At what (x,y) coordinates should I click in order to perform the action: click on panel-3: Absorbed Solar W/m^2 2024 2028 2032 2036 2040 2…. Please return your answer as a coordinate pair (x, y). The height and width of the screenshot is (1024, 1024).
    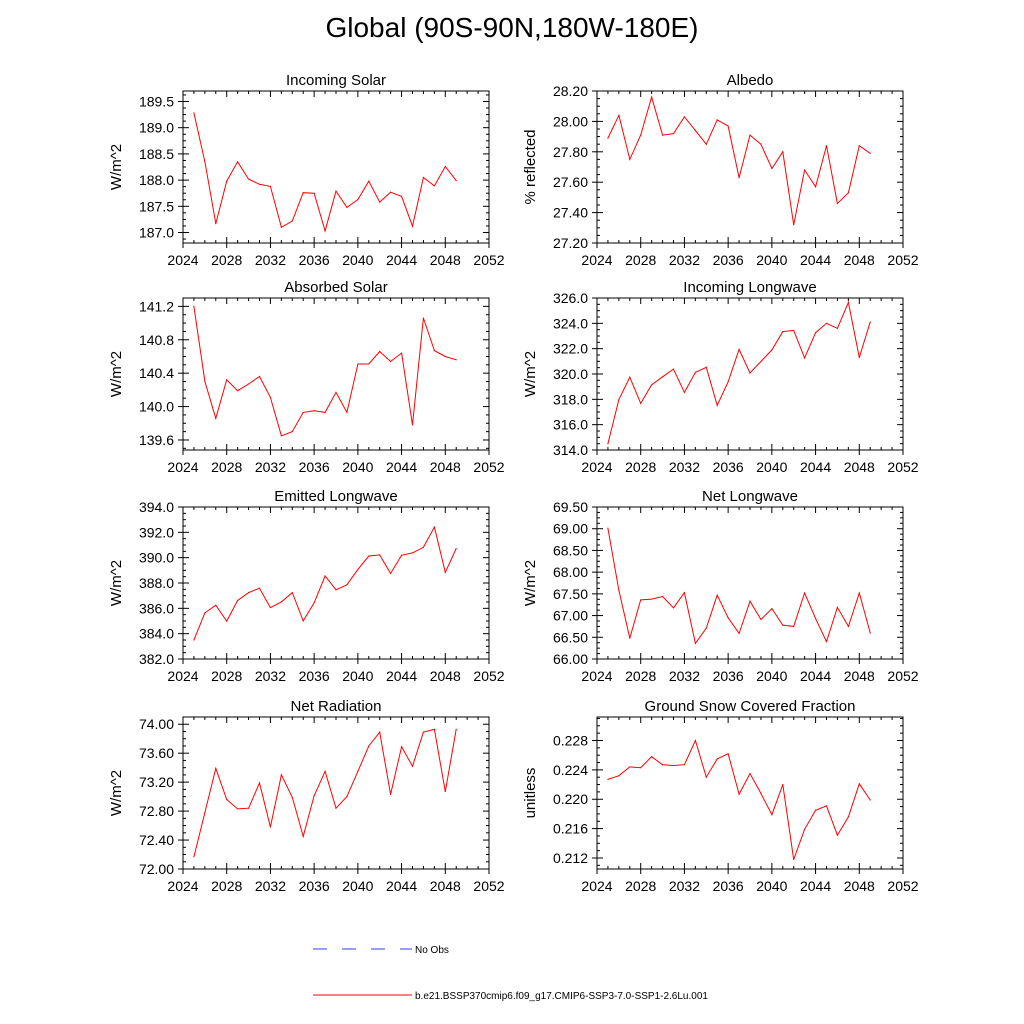
    Looking at the image, I should click on (306, 377).